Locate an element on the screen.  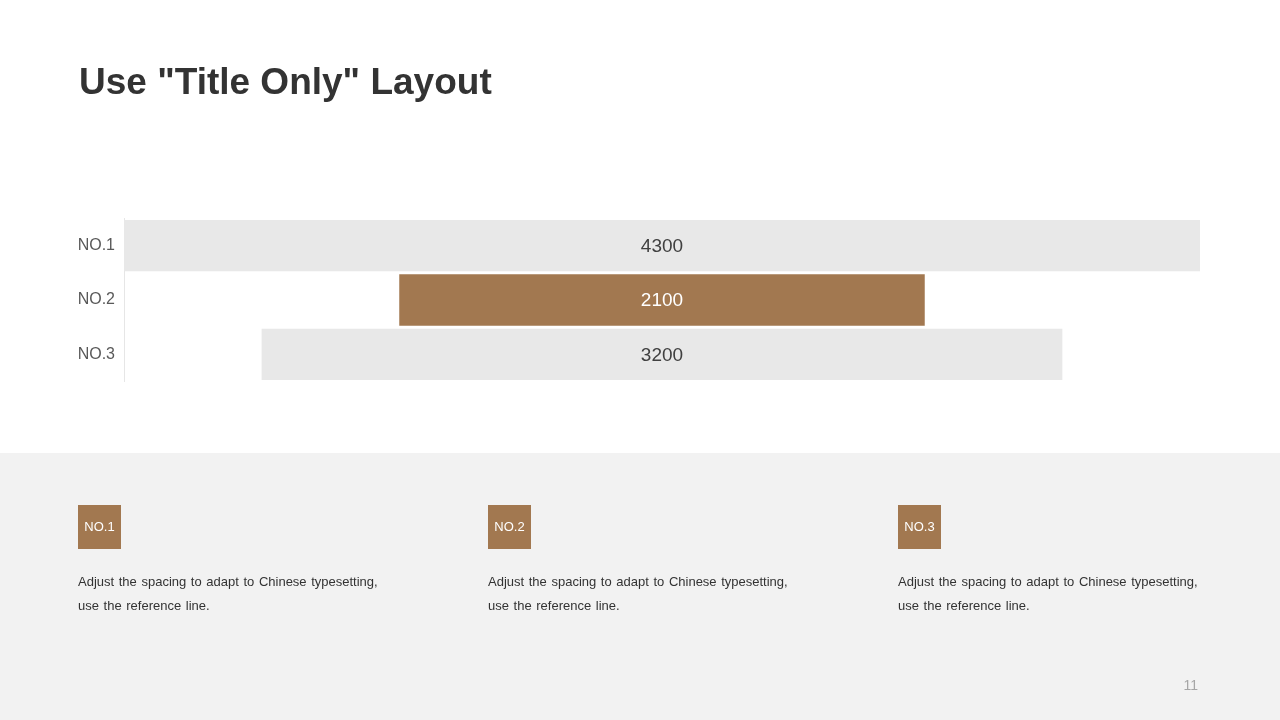
text: Use "Title Only" Layout is located at coordinates (285, 82).